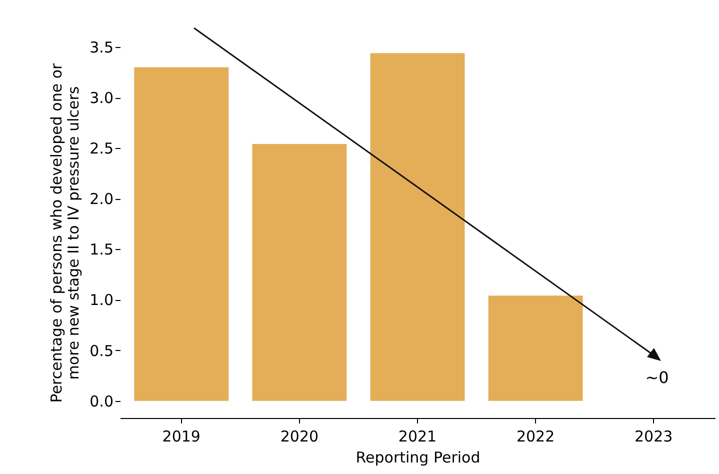 The width and height of the screenshot is (719, 474). What do you see at coordinates (181, 437) in the screenshot?
I see `x-tick-label: 2019` at bounding box center [181, 437].